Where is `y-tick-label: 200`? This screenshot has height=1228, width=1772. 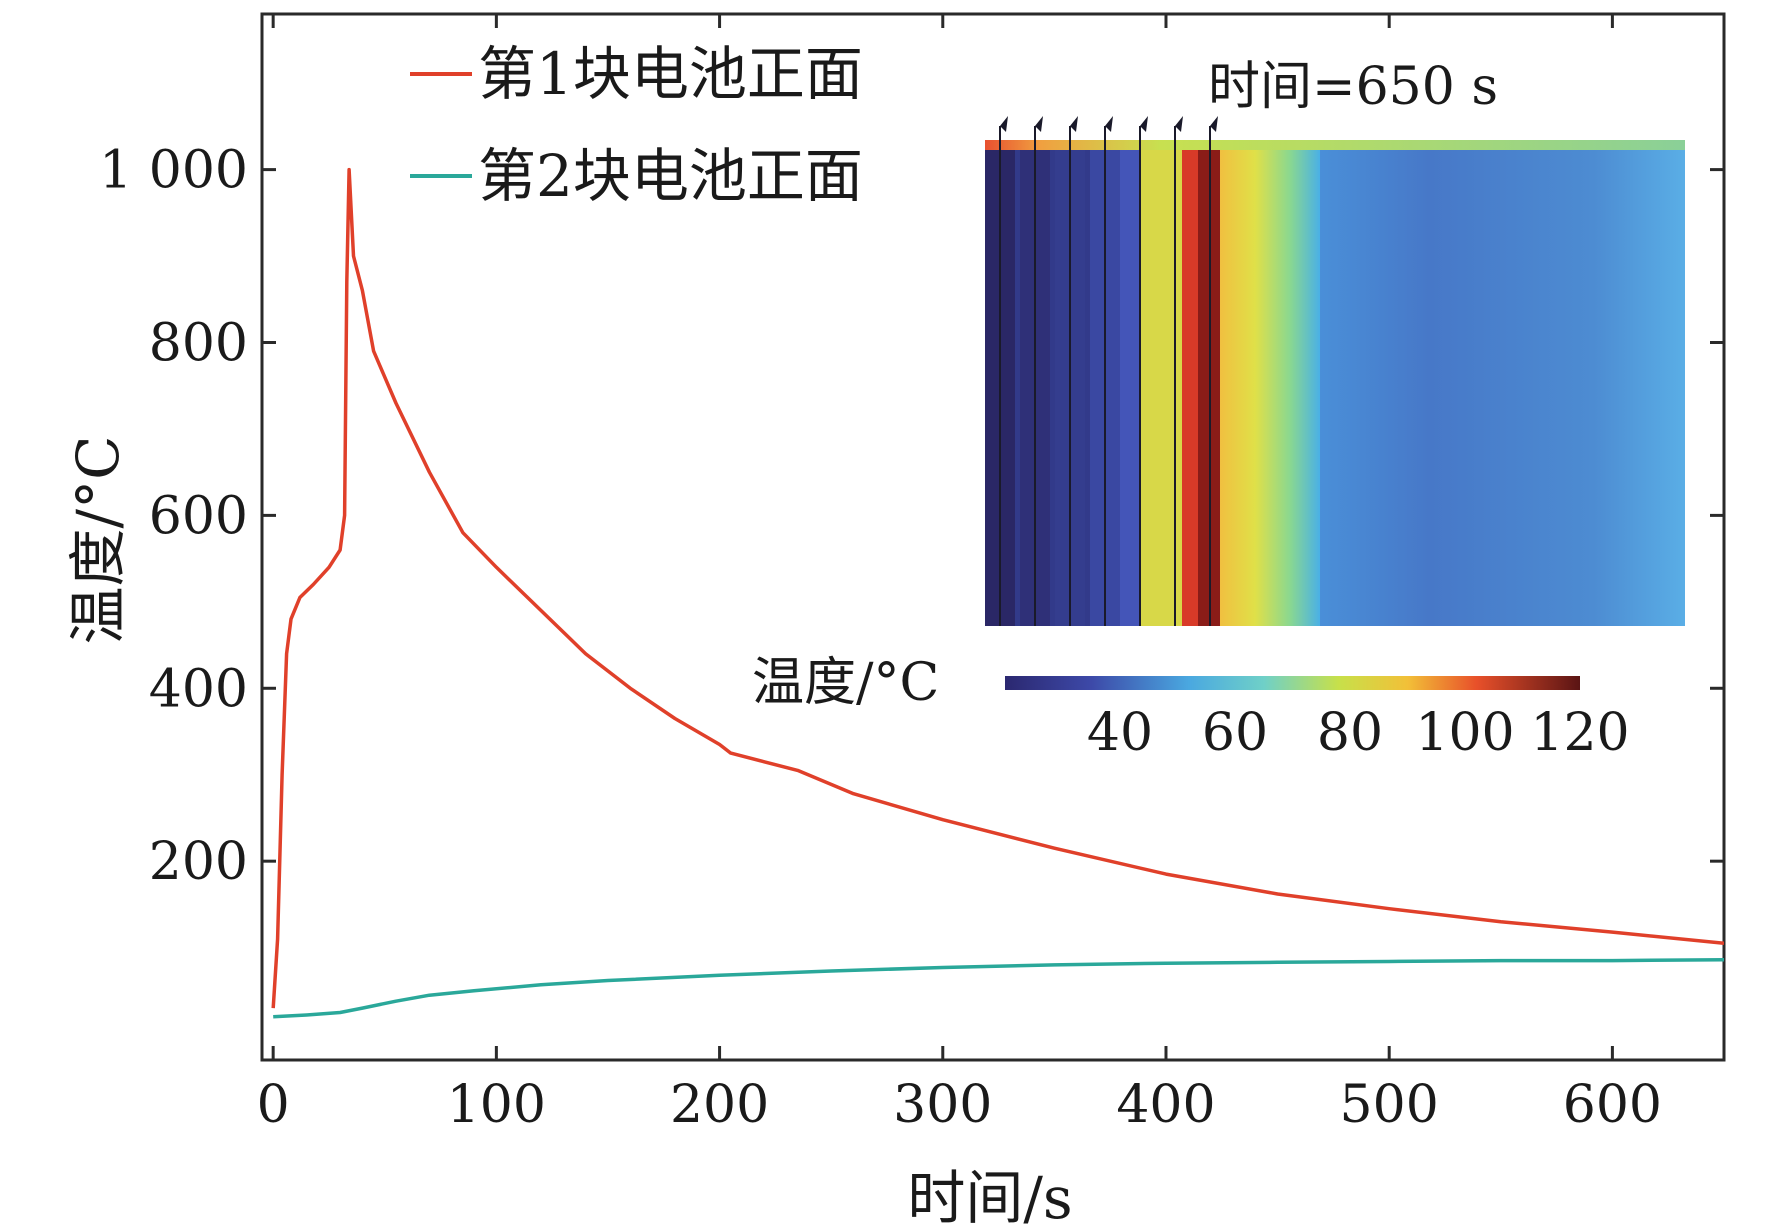
y-tick-label: 200 is located at coordinates (198, 862).